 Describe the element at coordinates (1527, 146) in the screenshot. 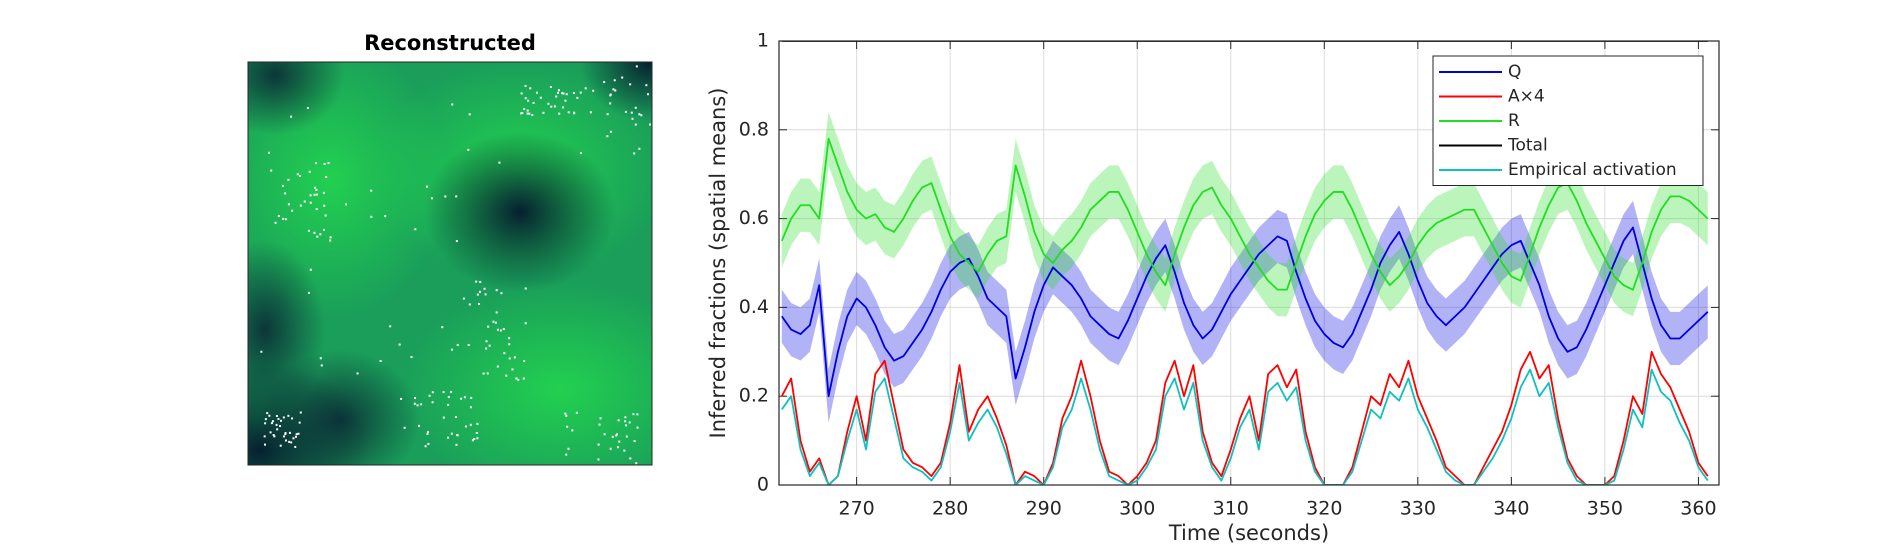

I see `legend-label: Total` at that location.